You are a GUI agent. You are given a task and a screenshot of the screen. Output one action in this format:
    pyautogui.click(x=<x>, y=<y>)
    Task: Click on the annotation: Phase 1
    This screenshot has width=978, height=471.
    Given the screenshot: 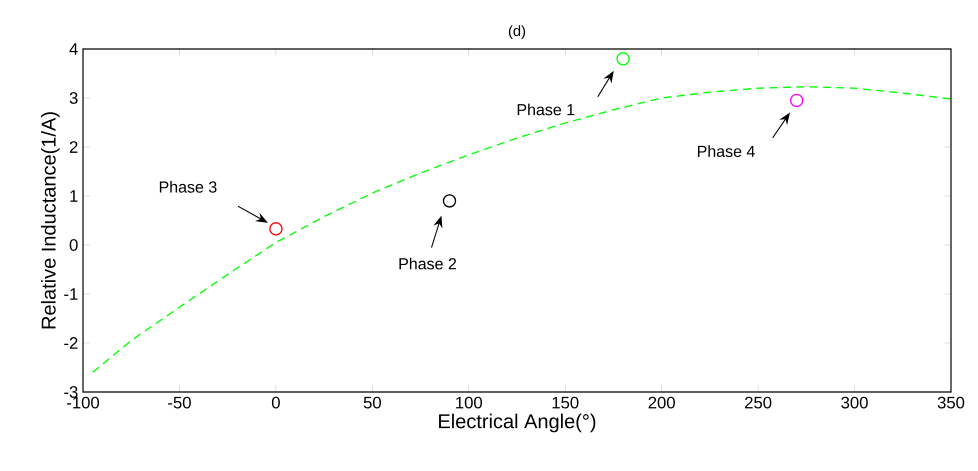 What is the action you would take?
    pyautogui.click(x=546, y=110)
    